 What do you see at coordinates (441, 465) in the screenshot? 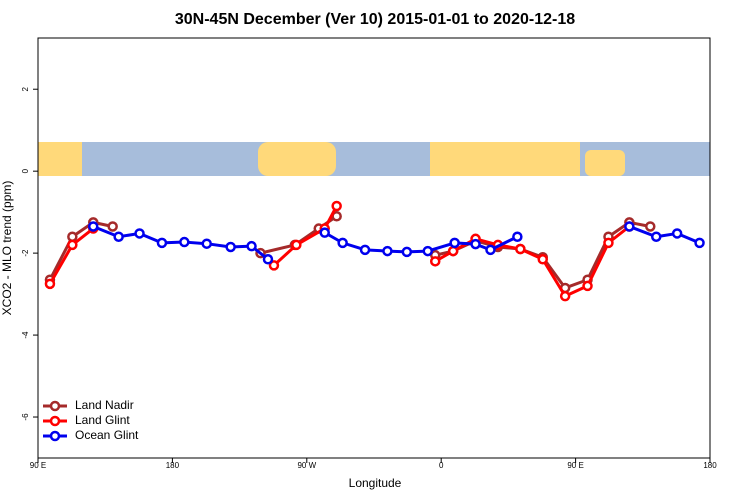
I see `x-tick-label: 0` at bounding box center [441, 465].